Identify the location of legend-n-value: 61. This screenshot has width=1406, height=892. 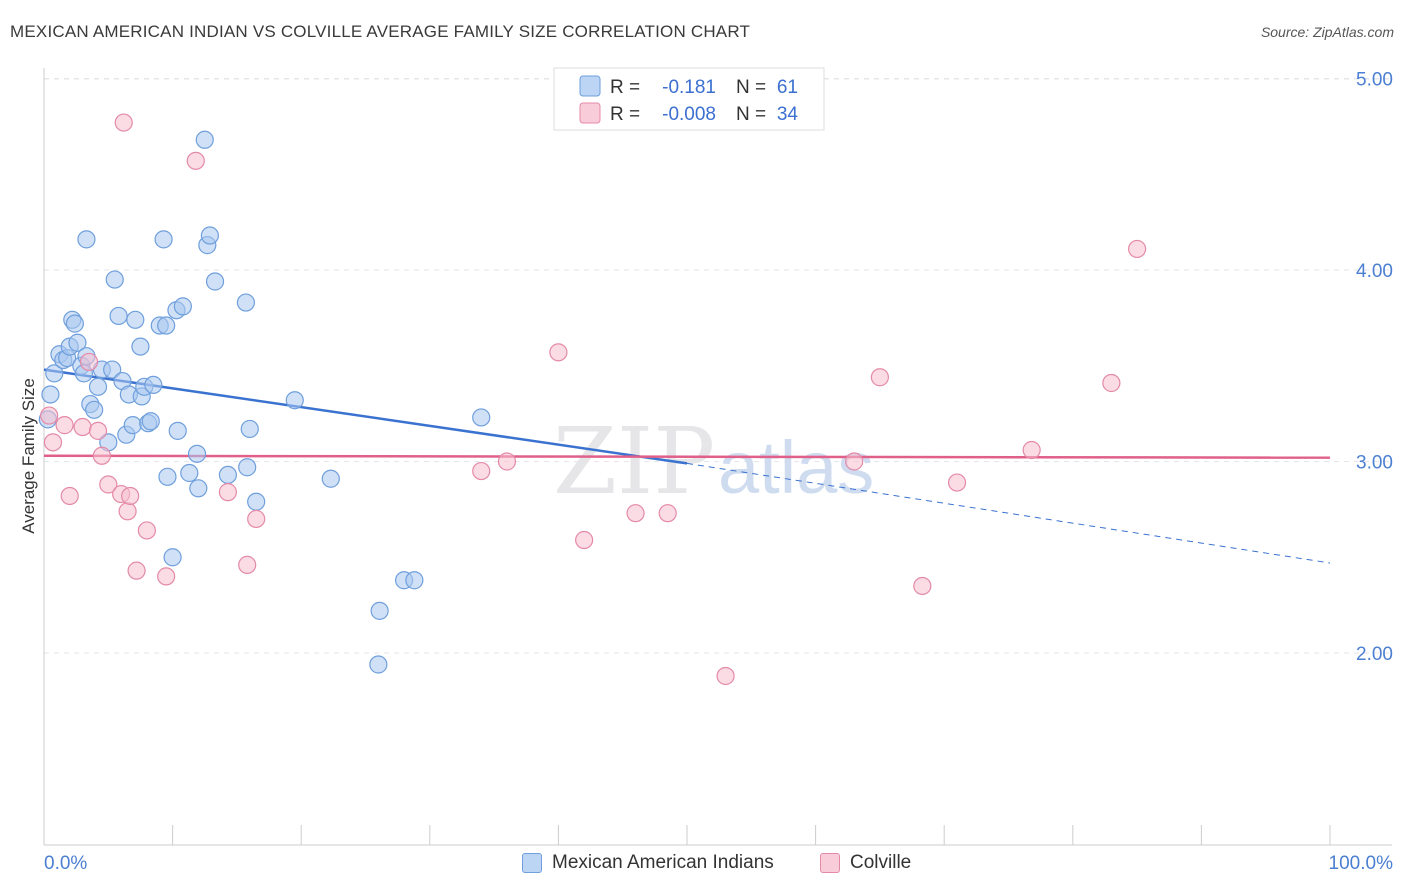
(787, 87).